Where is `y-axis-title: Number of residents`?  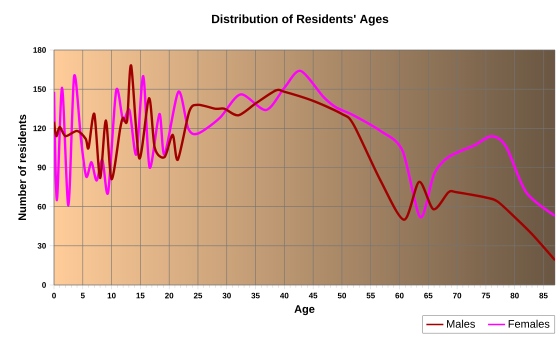
y-axis-title: Number of residents is located at coordinates (22, 167).